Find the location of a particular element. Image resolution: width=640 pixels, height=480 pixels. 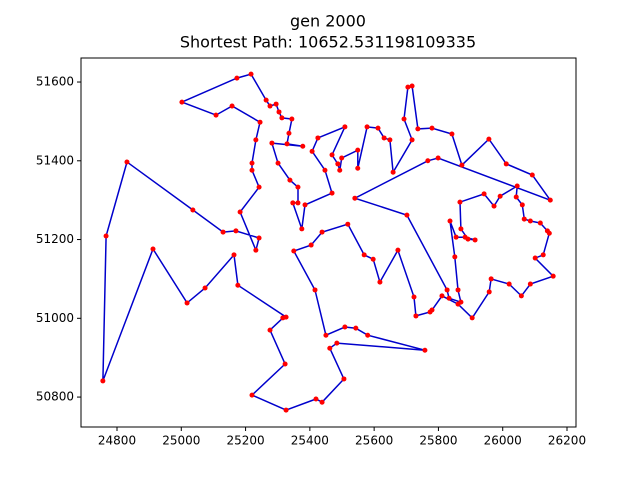

chart-subtitle: Shortest Path: 10652.531198109335 is located at coordinates (328, 42).